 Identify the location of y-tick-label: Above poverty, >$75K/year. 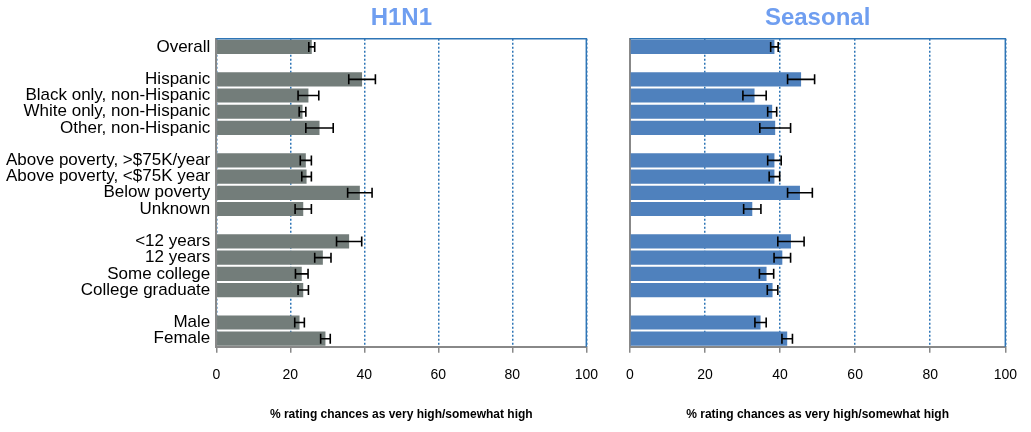
(108, 160).